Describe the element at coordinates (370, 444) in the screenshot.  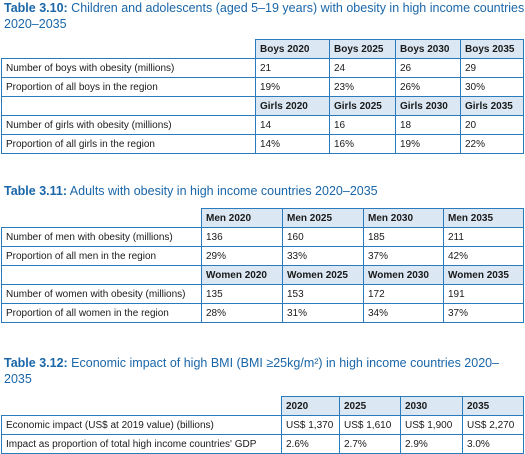
I see `table-cell: 2.7%` at that location.